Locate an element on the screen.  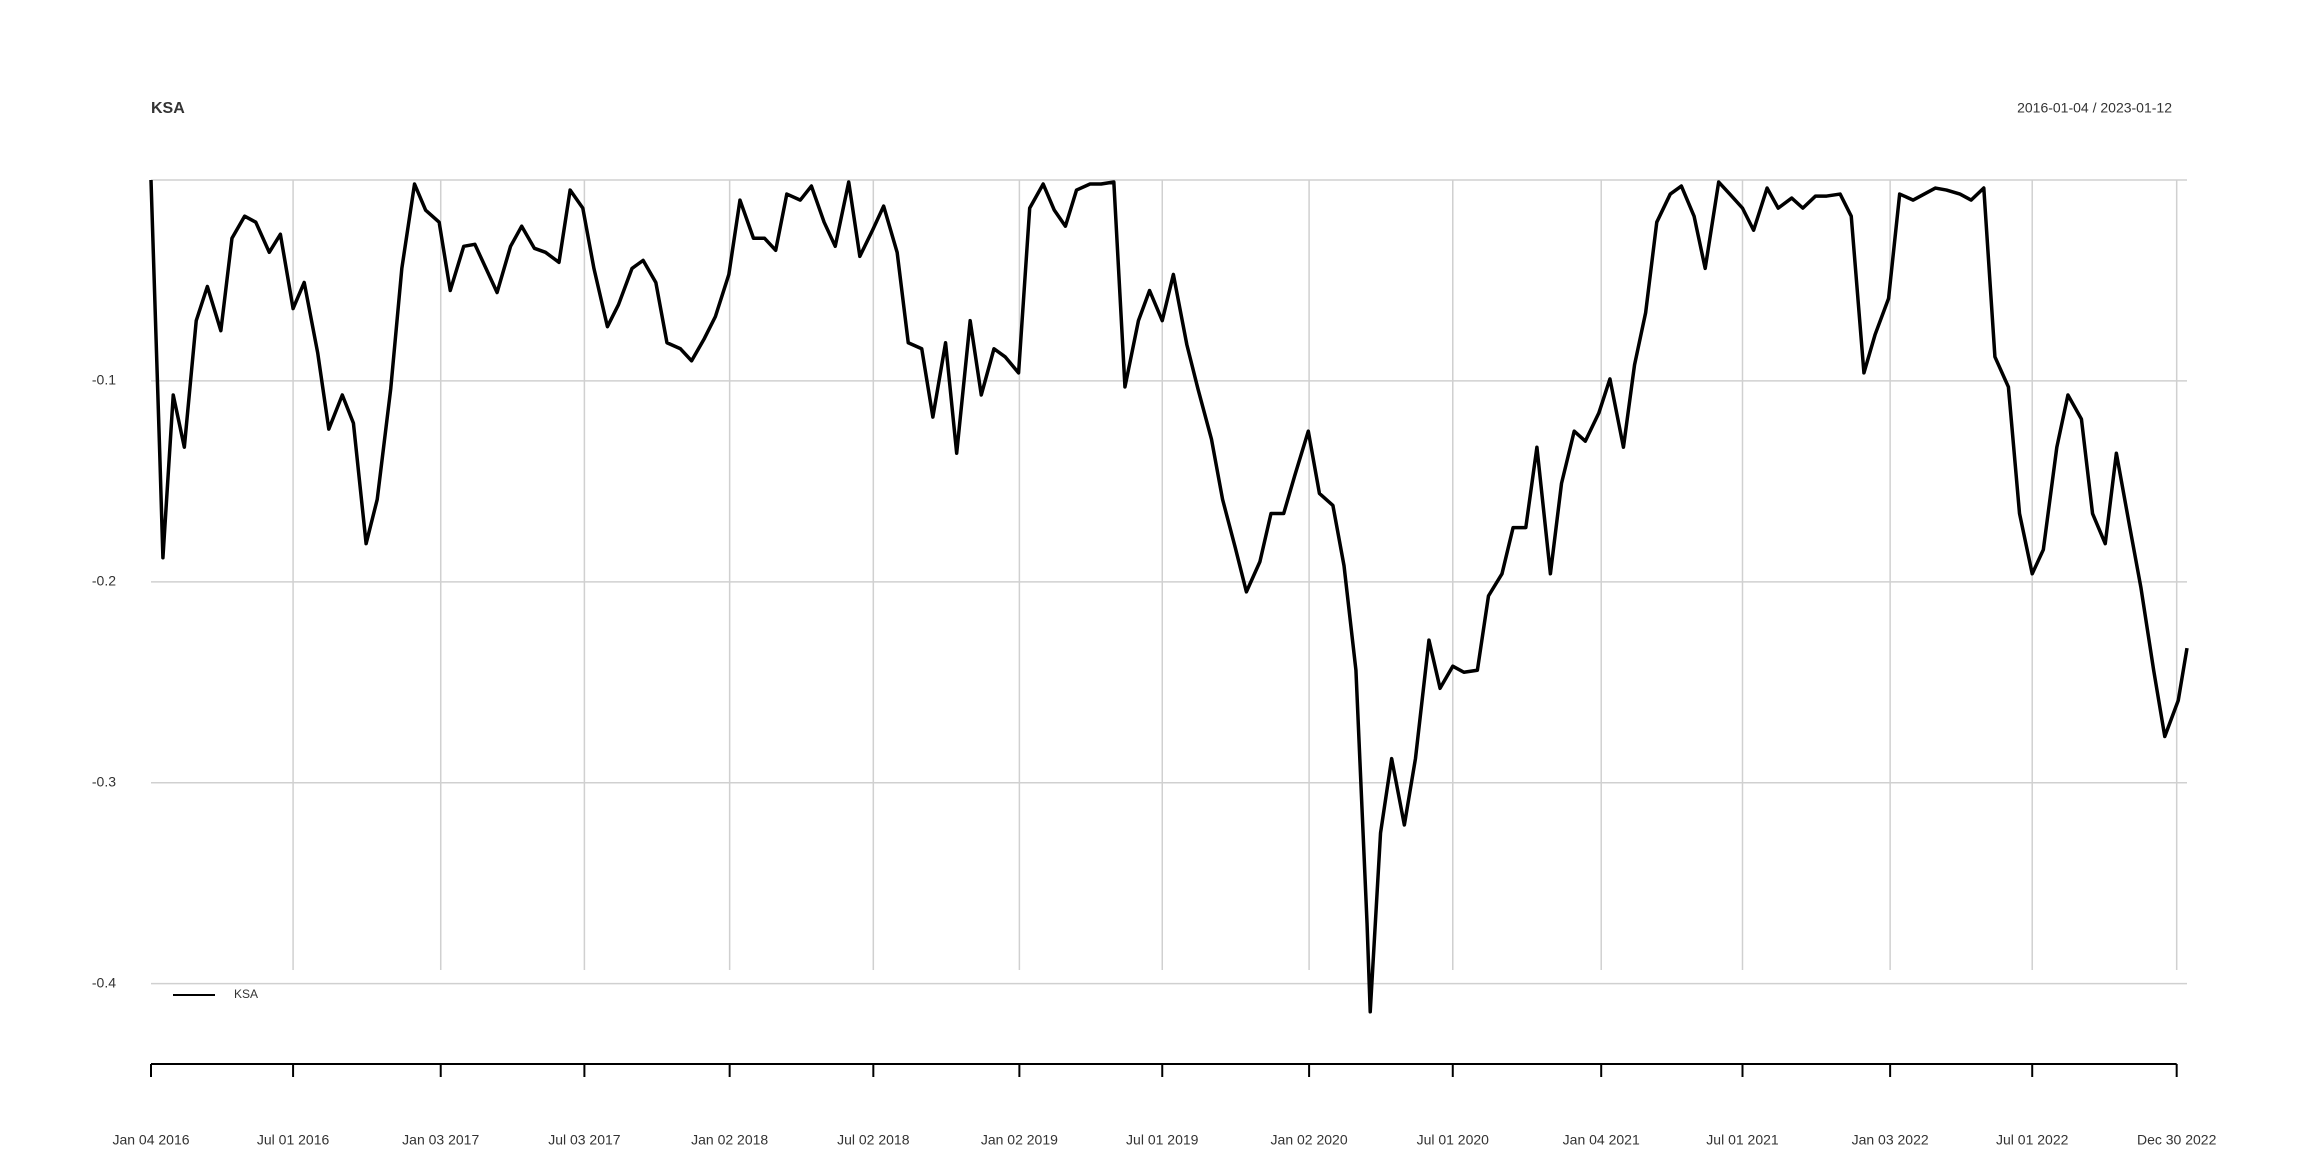
y-tick-label: -0.3 is located at coordinates (104, 781).